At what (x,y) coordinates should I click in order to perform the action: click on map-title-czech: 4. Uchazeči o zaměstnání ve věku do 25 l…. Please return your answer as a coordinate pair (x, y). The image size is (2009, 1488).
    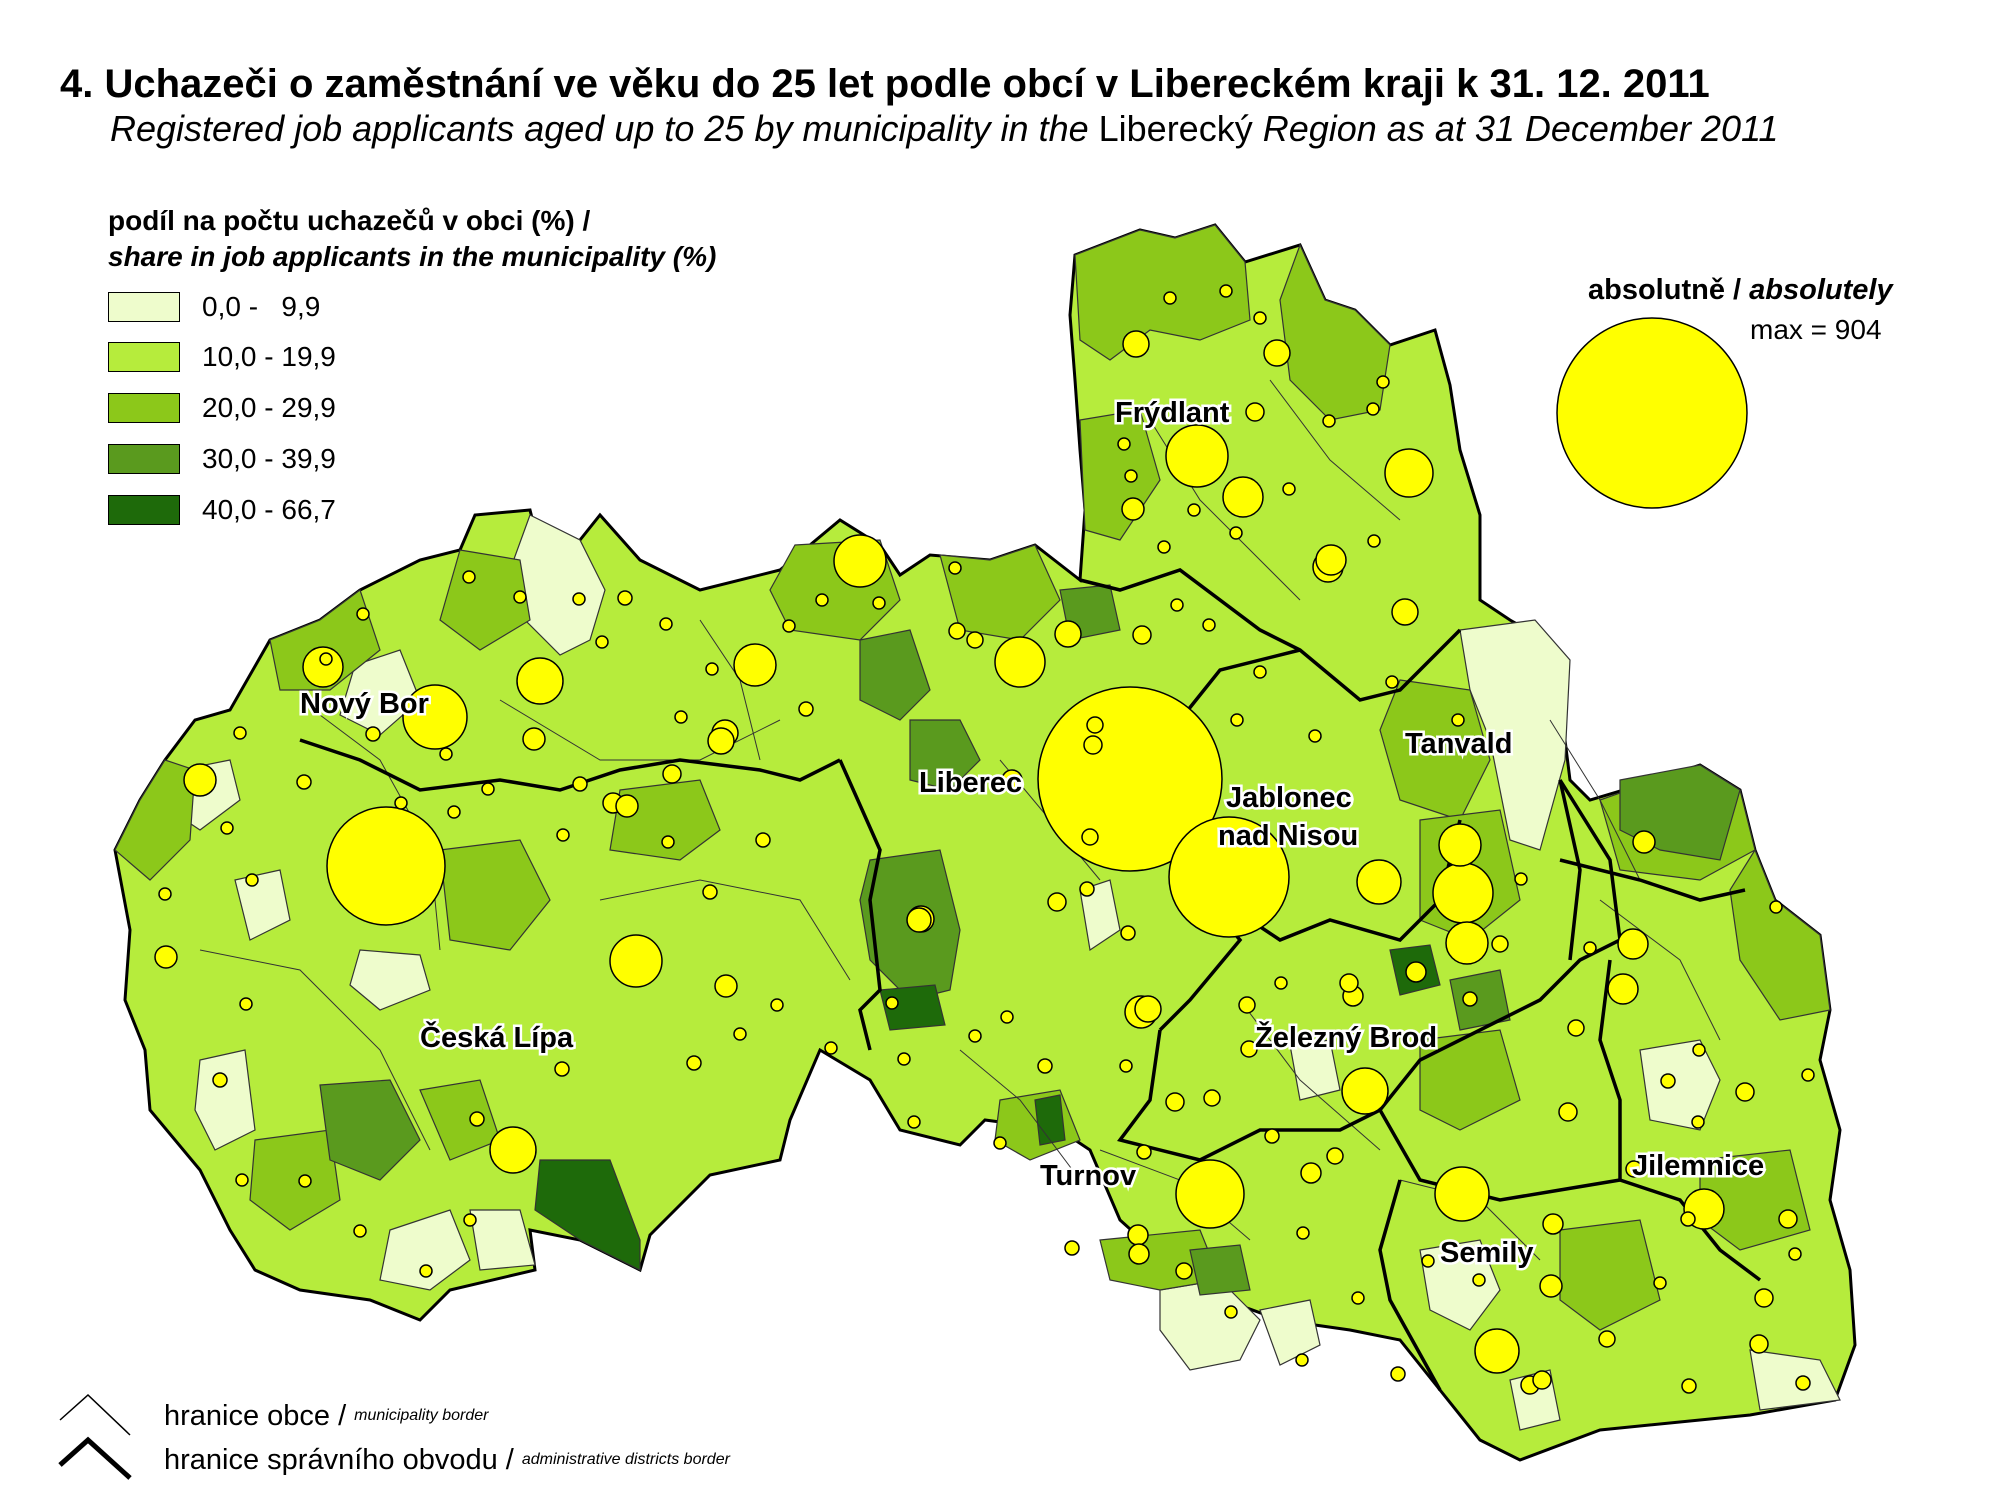
    Looking at the image, I should click on (885, 84).